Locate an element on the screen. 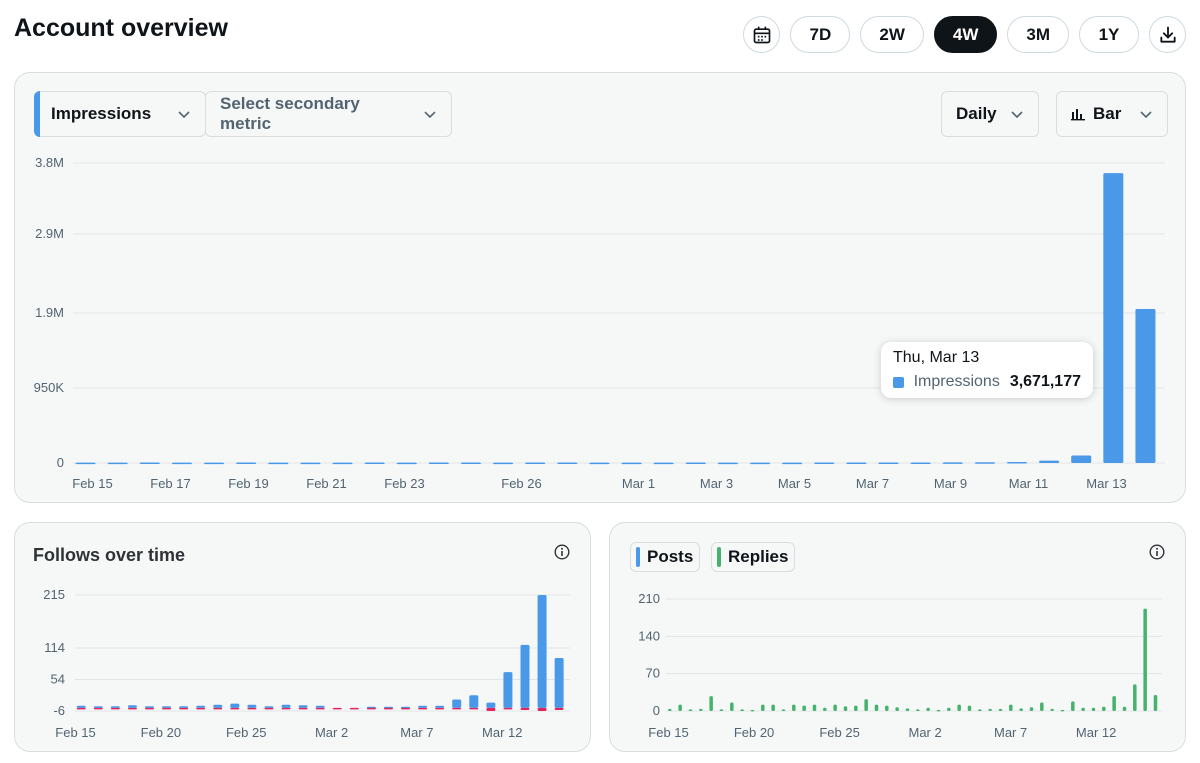 Image resolution: width=1200 pixels, height=763 pixels. download-button is located at coordinates (1167, 34).